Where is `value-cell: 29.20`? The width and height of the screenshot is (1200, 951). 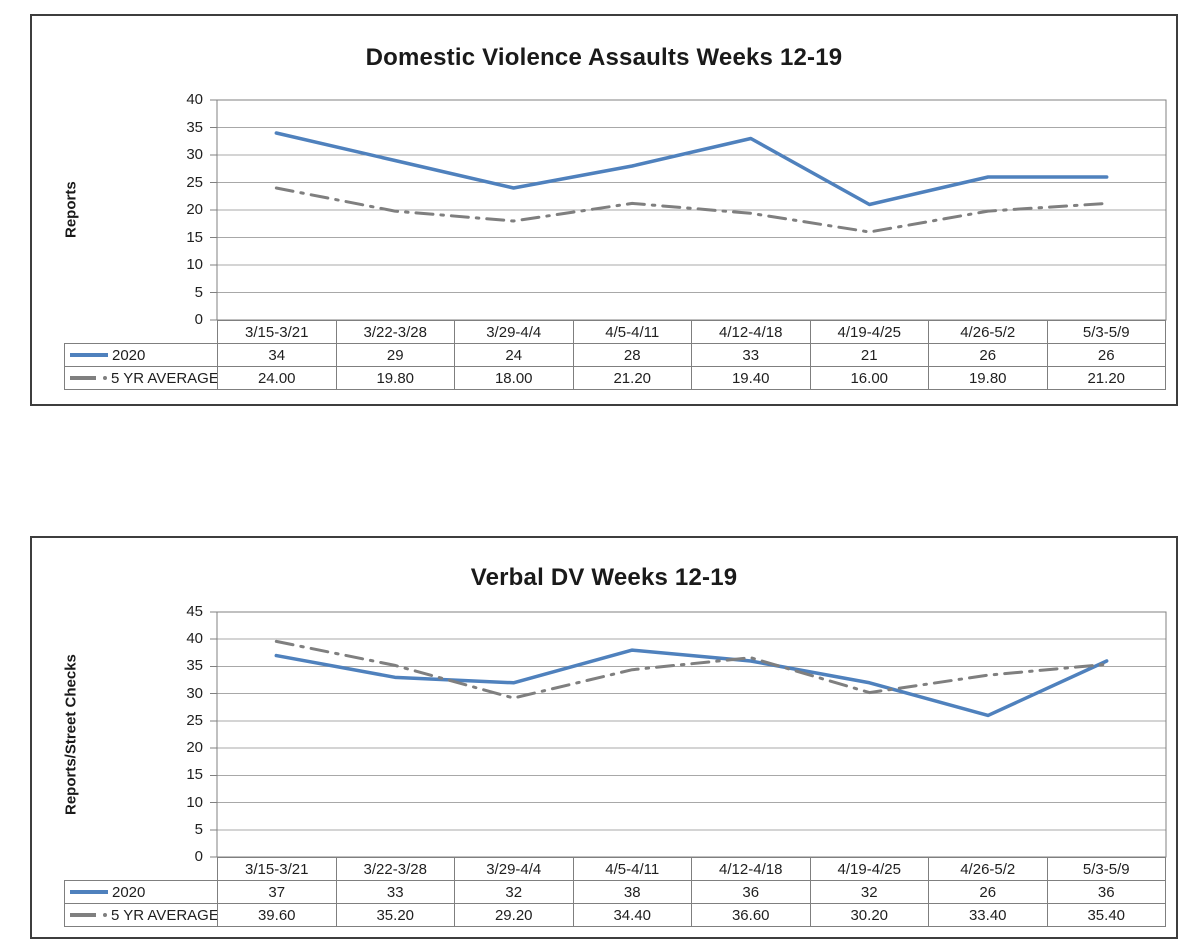
value-cell: 29.20 is located at coordinates (514, 915).